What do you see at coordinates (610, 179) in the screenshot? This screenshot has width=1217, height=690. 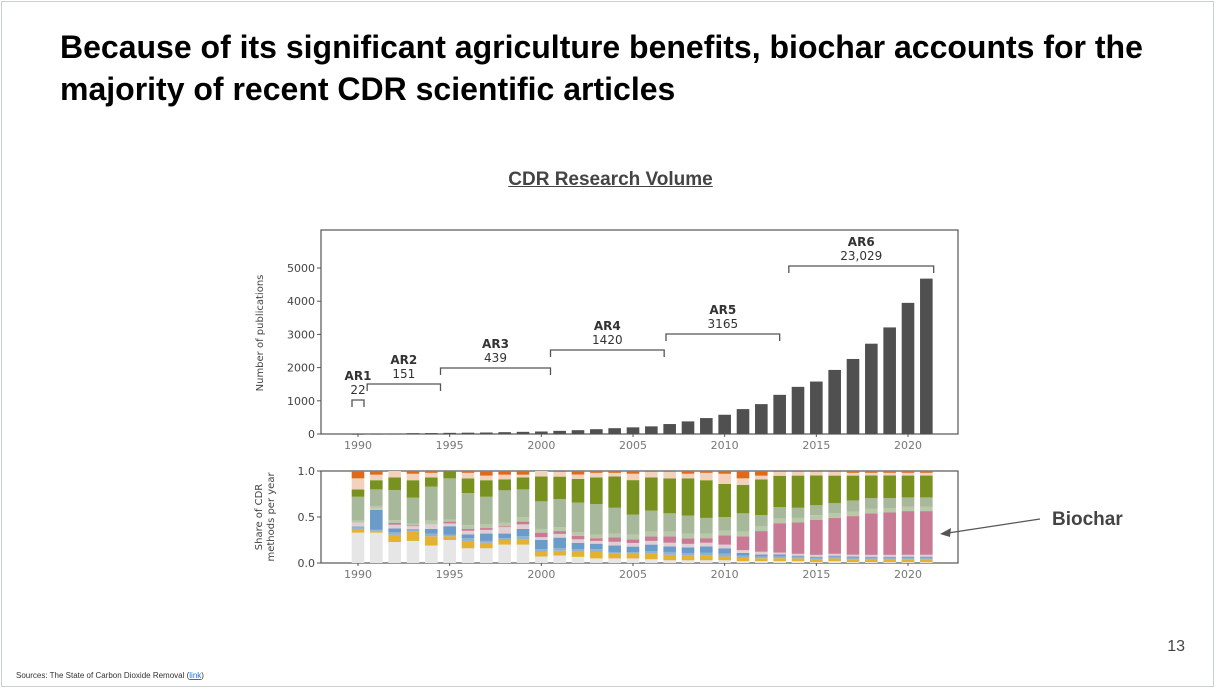 I see `chart-title: CDR Research Volume` at bounding box center [610, 179].